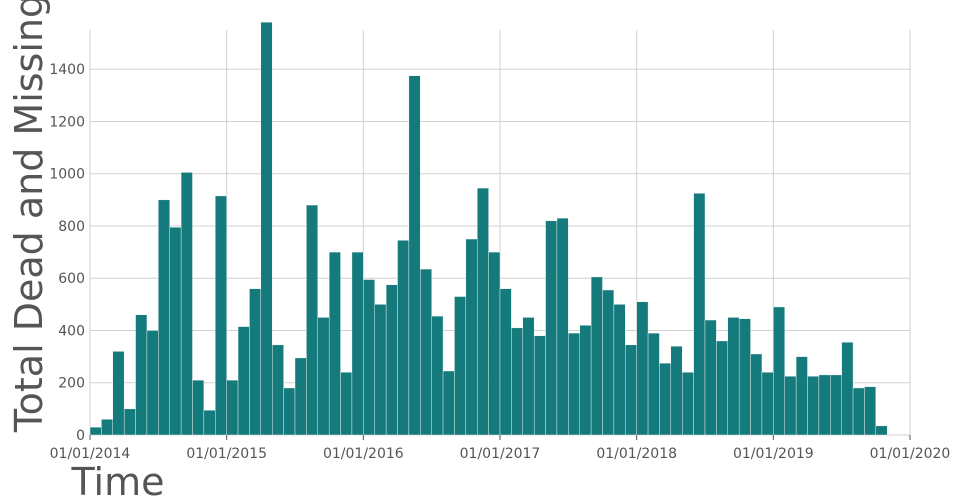 The width and height of the screenshot is (960, 500). I want to click on x-tick-label: 01/01/2014, so click(90, 454).